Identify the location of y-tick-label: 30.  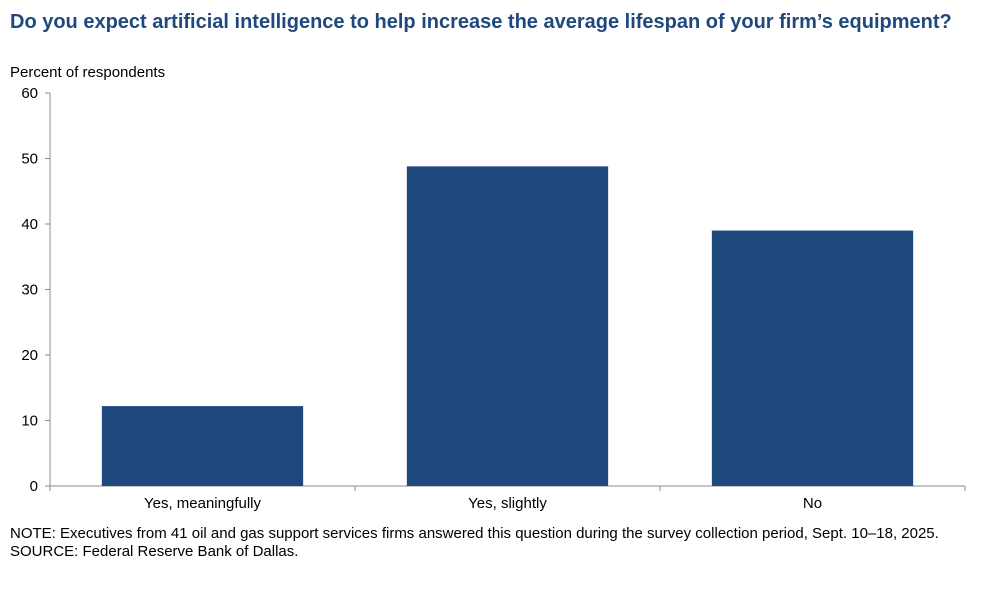
(29, 290).